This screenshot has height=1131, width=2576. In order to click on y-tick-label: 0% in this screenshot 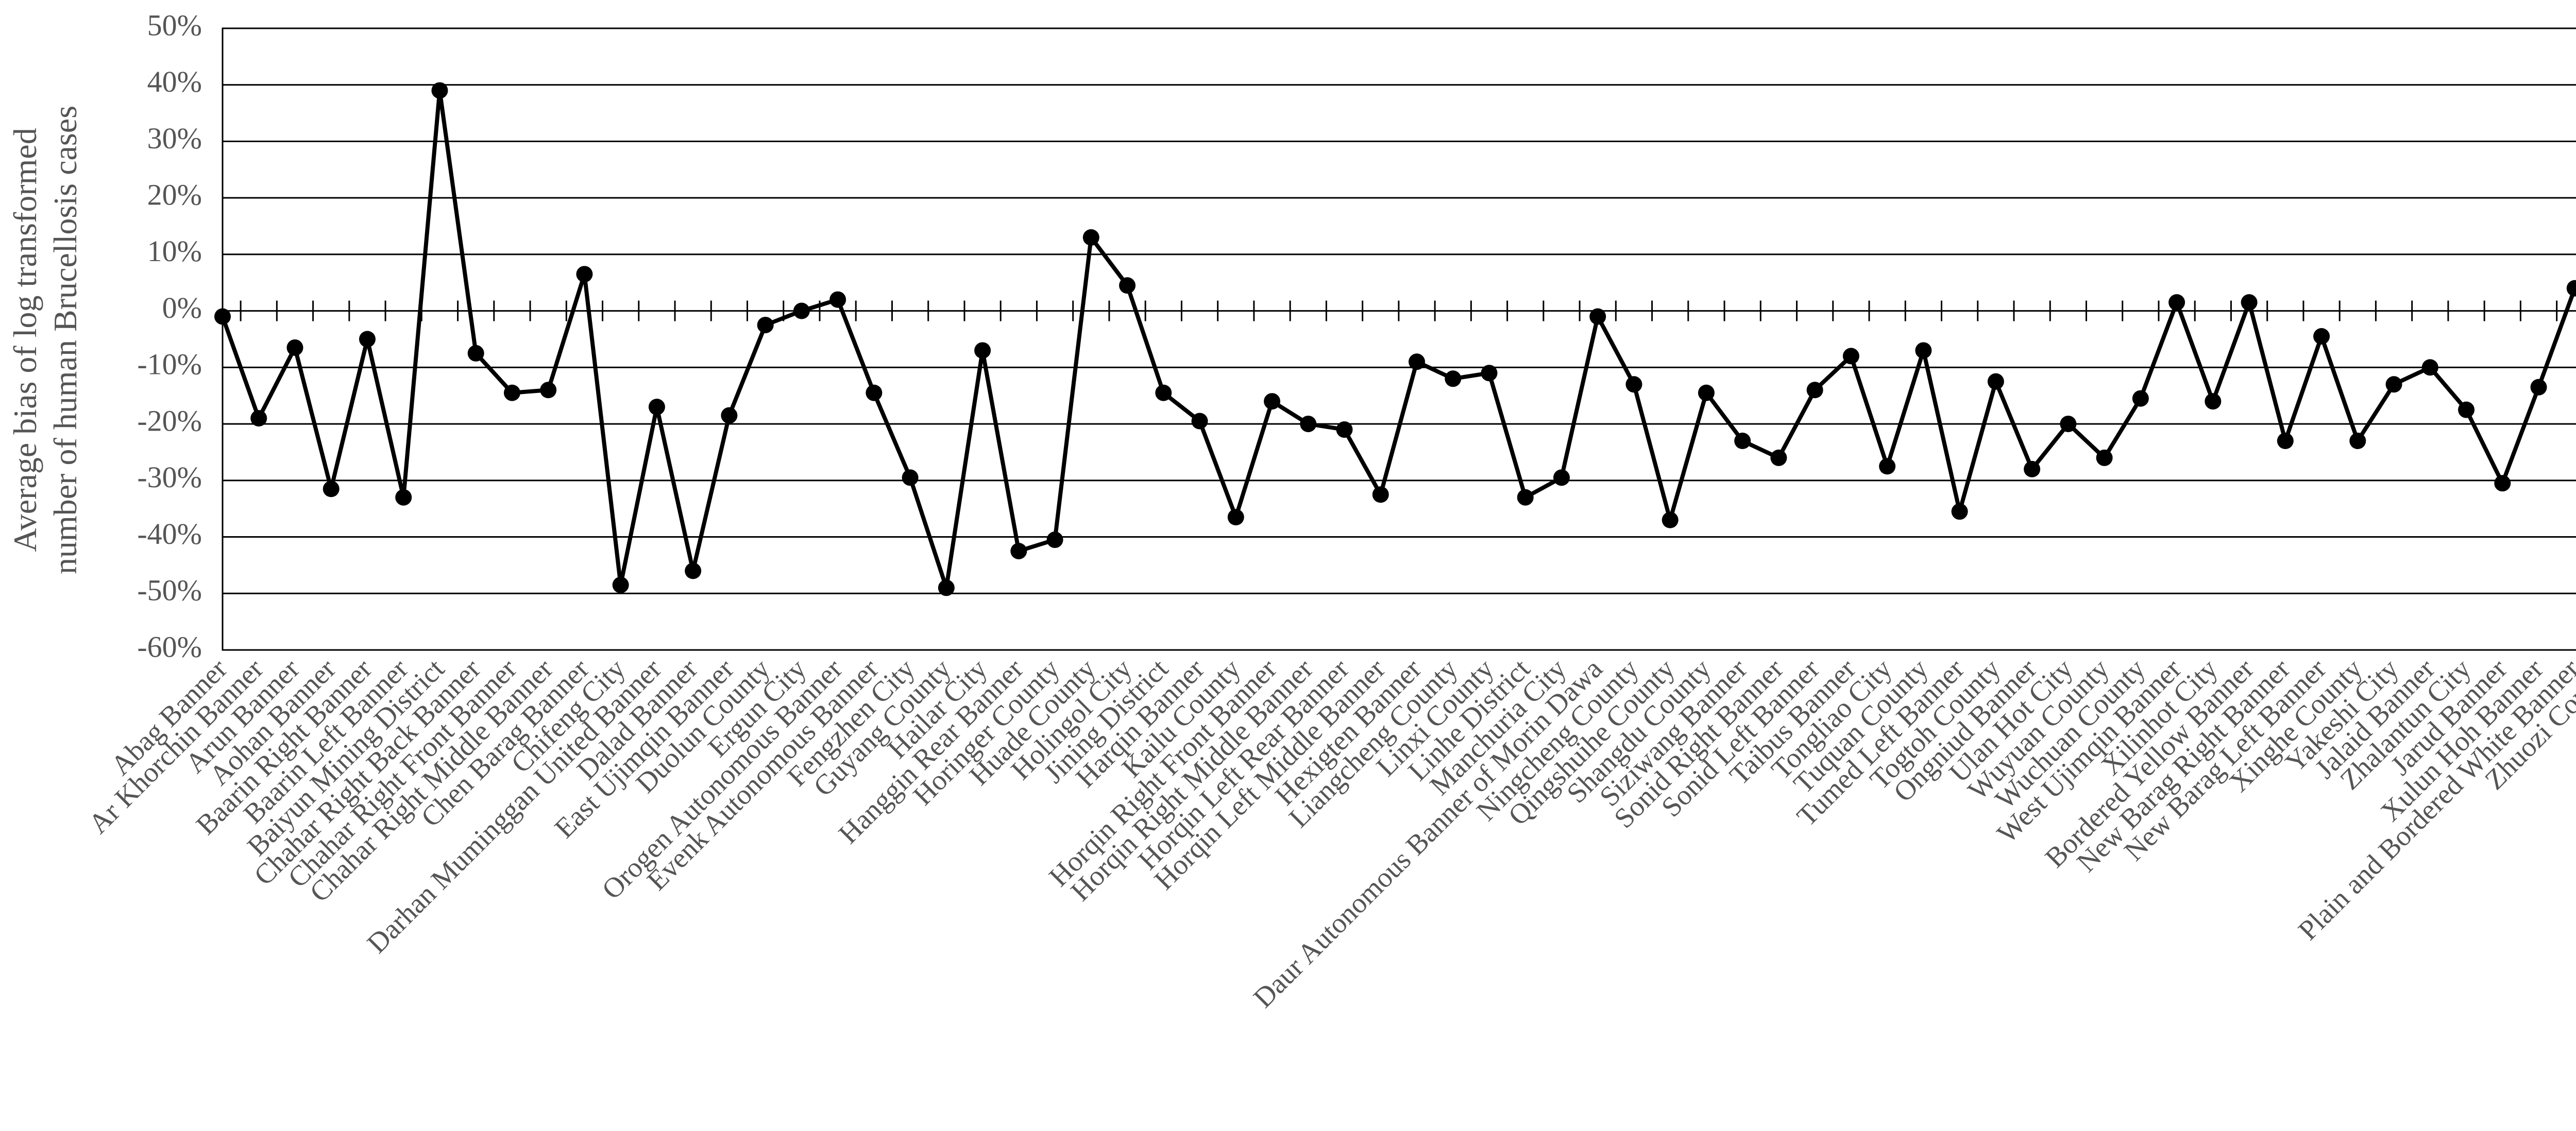, I will do `click(182, 307)`.